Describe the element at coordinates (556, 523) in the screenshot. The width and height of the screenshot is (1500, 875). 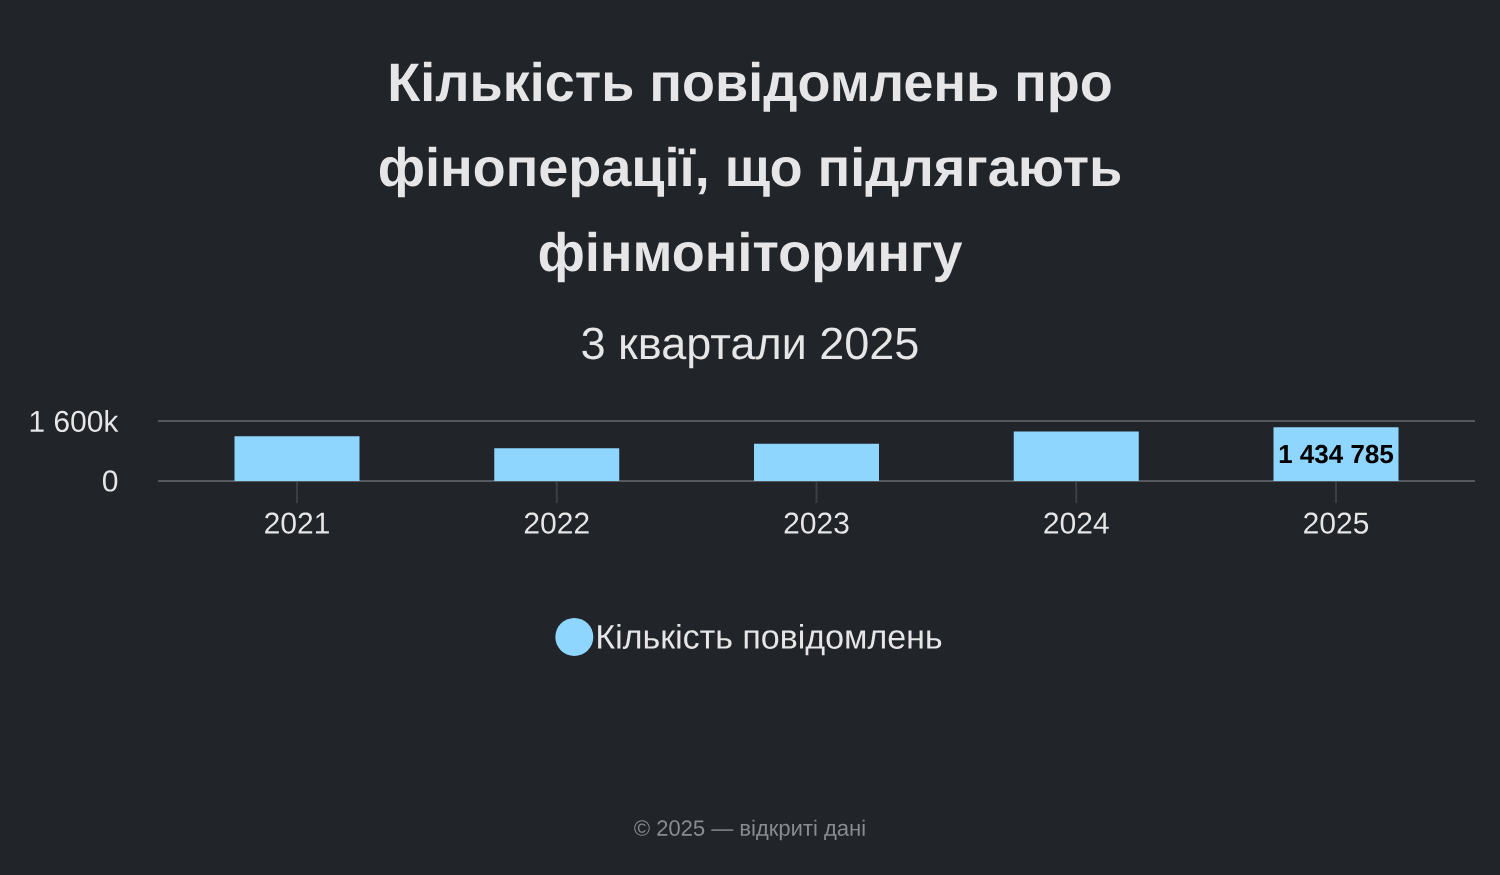
I see `x-tick-label: 2022` at that location.